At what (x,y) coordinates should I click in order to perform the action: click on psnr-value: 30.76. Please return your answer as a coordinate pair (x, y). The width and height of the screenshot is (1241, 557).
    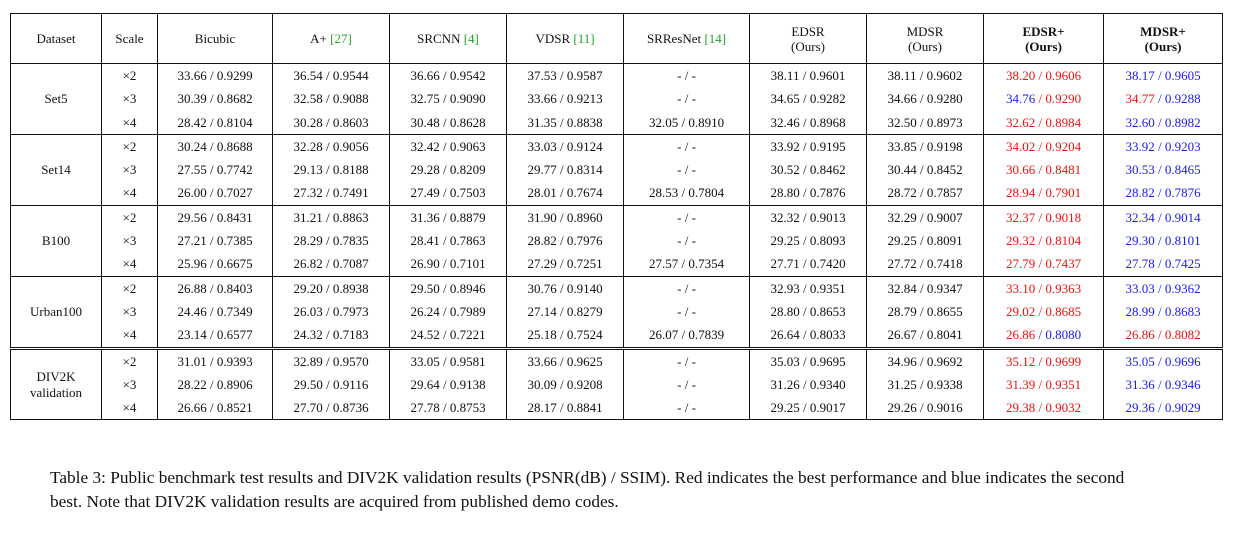
    Looking at the image, I should click on (542, 288).